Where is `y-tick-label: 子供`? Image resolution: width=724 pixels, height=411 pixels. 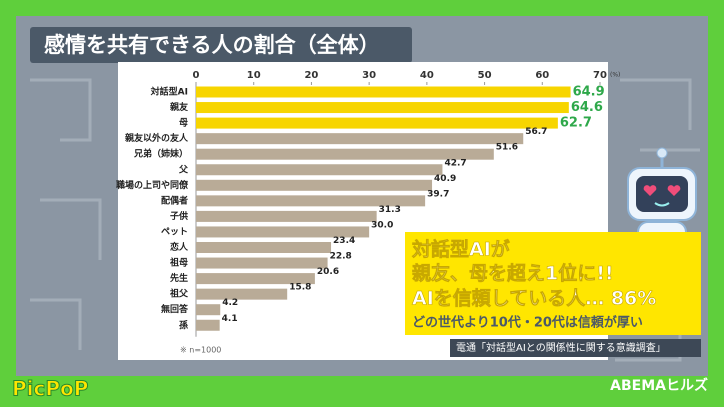
y-tick-label: 子供 is located at coordinates (179, 216).